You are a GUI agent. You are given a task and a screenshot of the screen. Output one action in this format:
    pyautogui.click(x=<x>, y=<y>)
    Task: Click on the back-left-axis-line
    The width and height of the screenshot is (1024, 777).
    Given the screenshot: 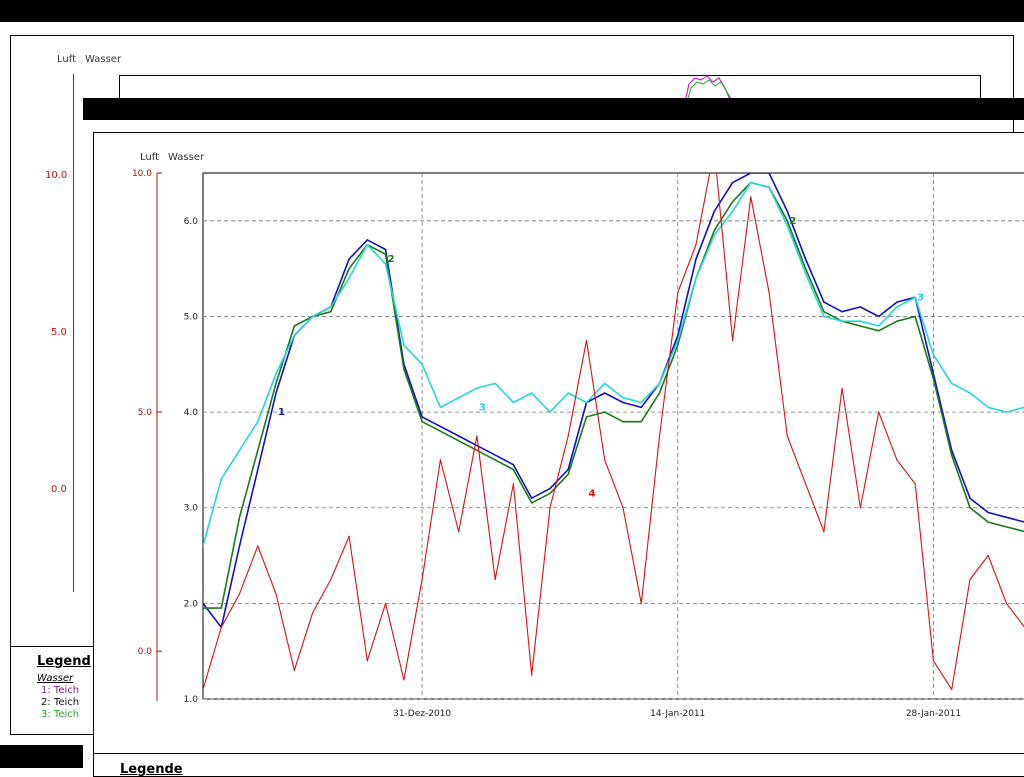 What is the action you would take?
    pyautogui.click(x=73, y=333)
    